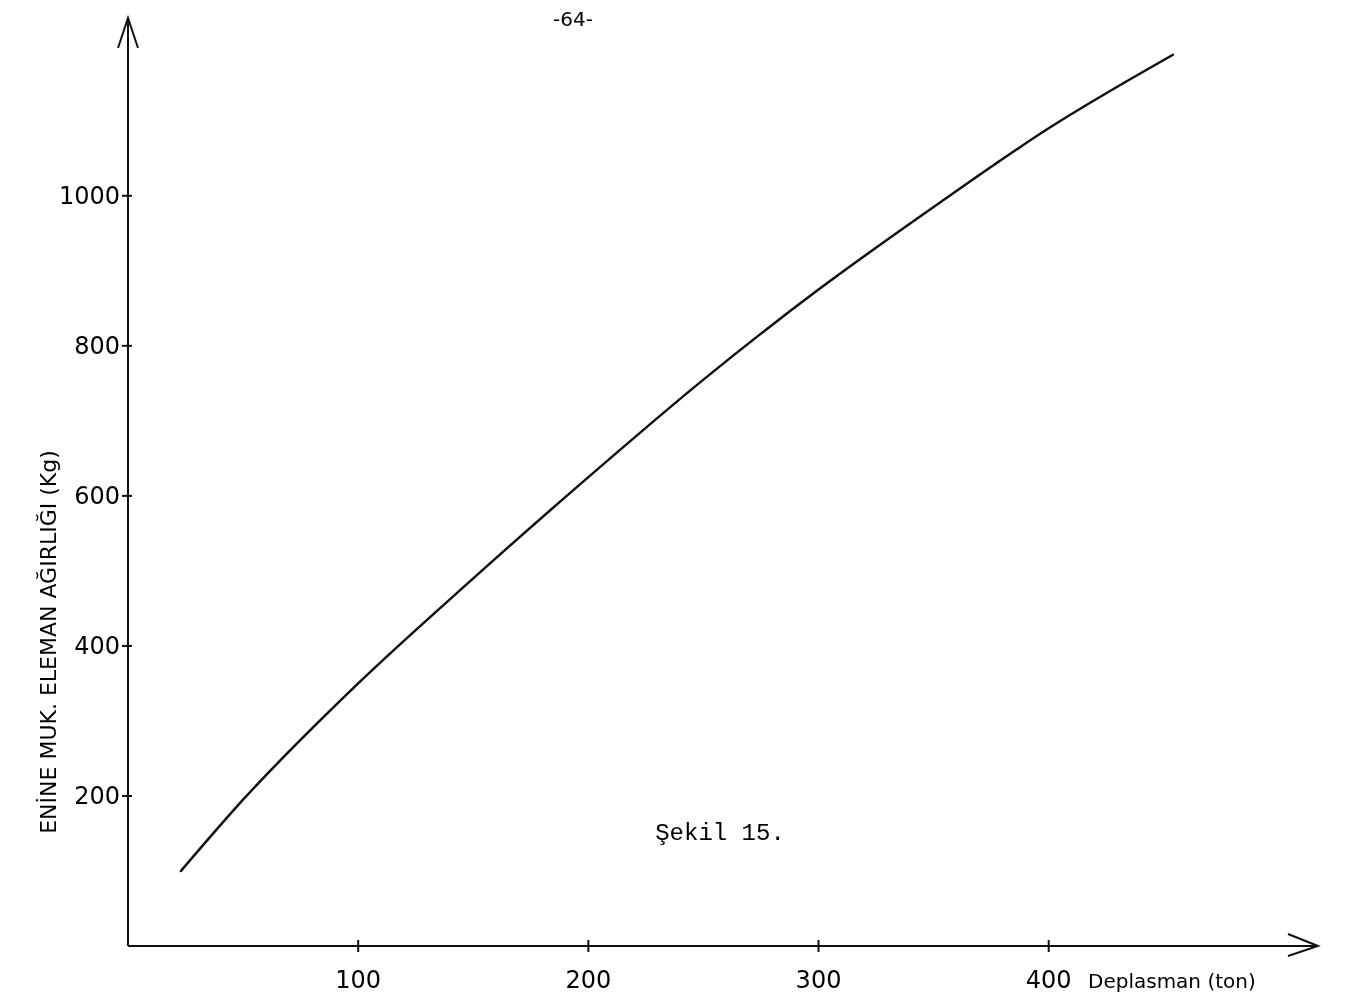  What do you see at coordinates (720, 833) in the screenshot?
I see `annotation: Şekil 15.` at bounding box center [720, 833].